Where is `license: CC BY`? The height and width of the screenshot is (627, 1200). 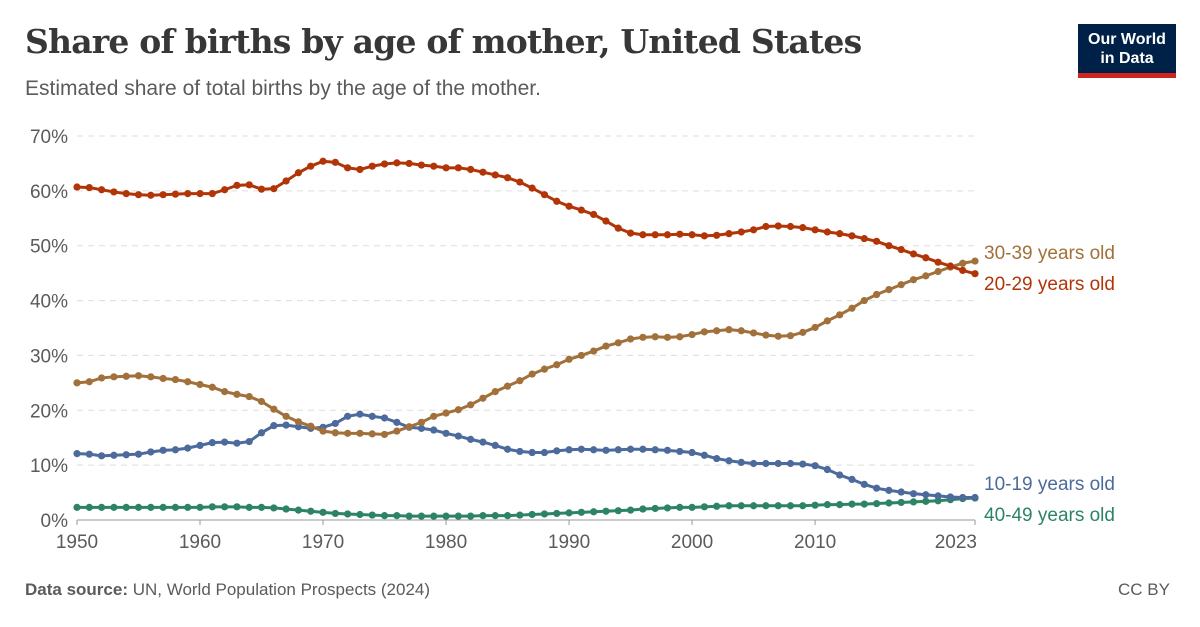
license: CC BY is located at coordinates (1144, 589).